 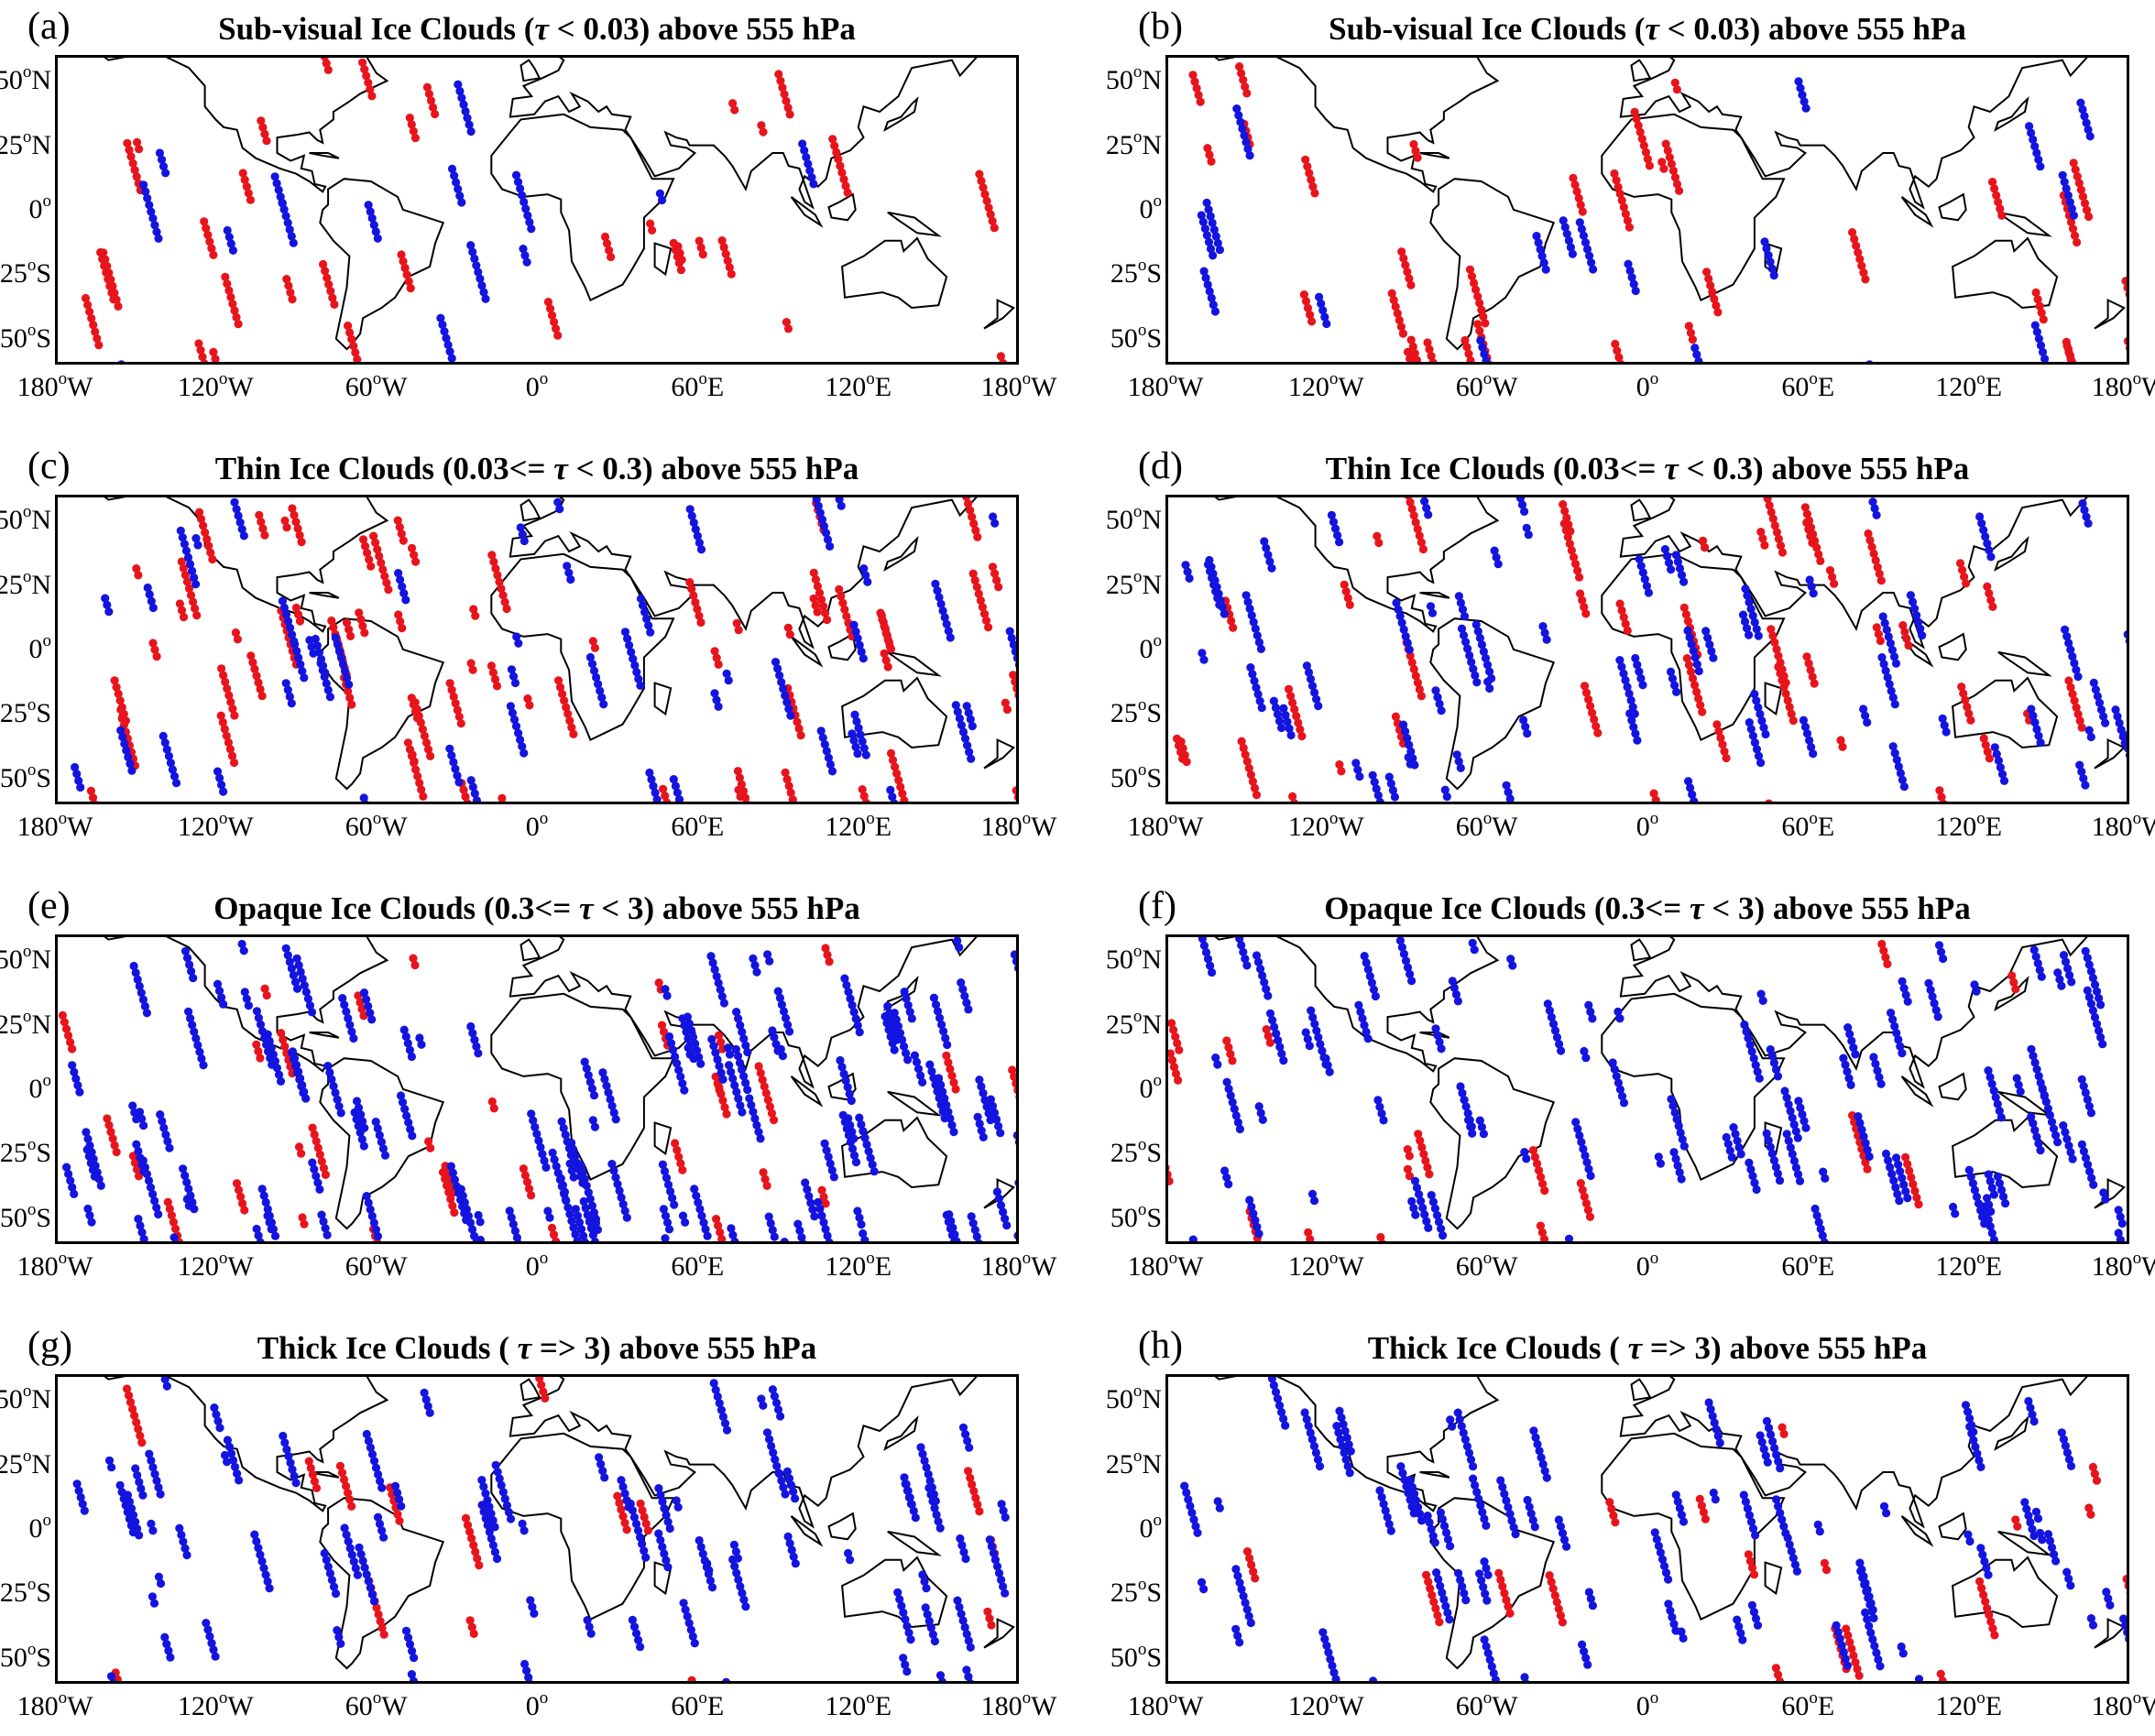 I want to click on lat-tick-label: 25oS, so click(x=25, y=712).